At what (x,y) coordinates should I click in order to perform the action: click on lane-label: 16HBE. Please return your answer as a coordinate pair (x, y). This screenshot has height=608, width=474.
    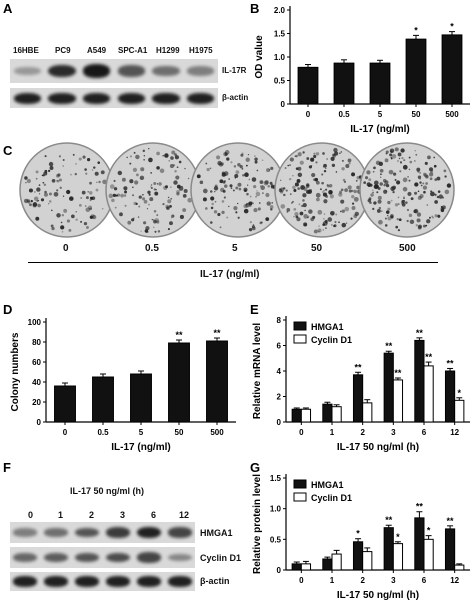
    Looking at the image, I should click on (26, 50).